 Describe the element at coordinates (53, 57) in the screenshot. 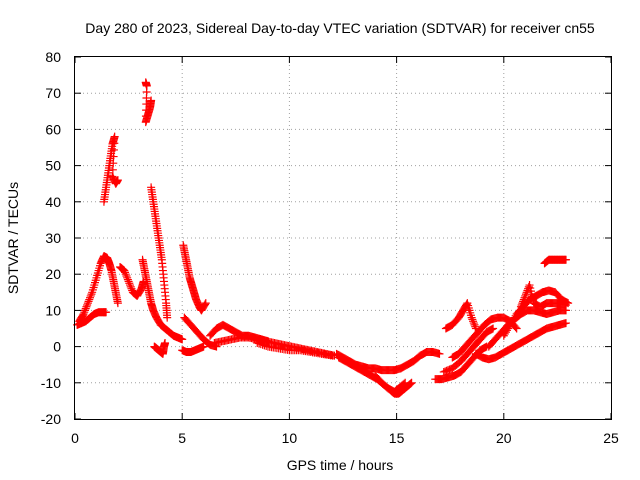

I see `y-tick-label: 80` at that location.